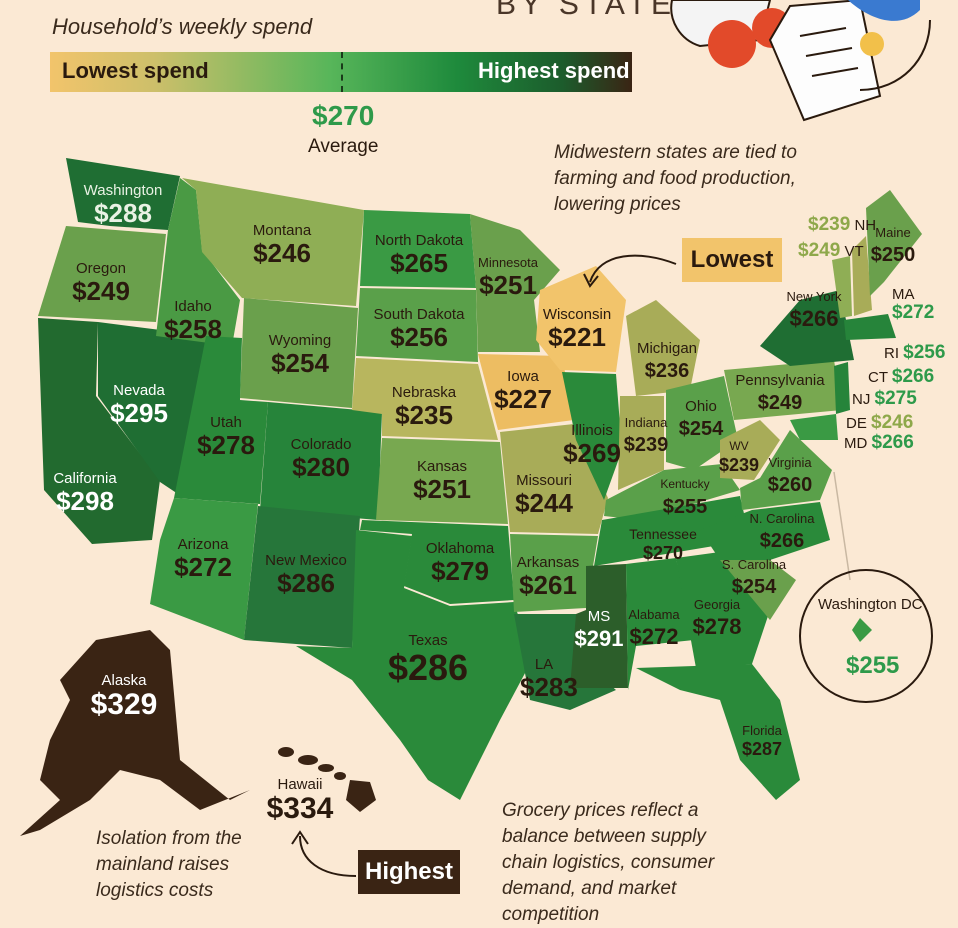  I want to click on ne-label: RI $256, so click(914, 353).